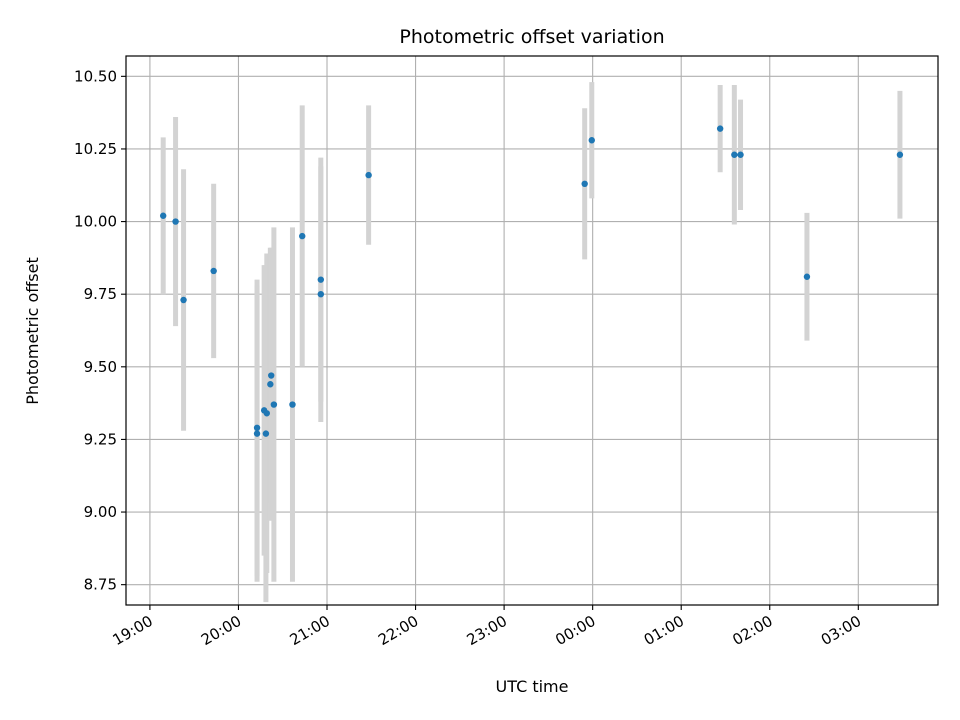 The height and width of the screenshot is (720, 960). Describe the element at coordinates (100, 330) in the screenshot. I see `y-axis-ticks: 8.75 9.00 9.25 9.50 9.75 10.00 10.25 10.50` at that location.